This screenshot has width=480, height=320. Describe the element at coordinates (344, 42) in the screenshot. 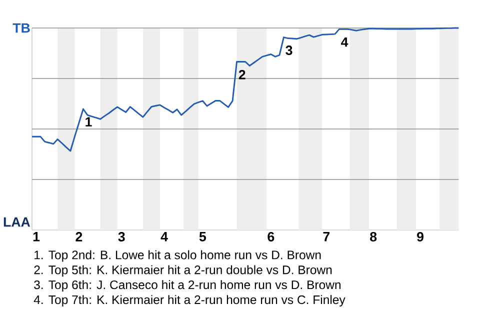

I see `annotation: 4` at that location.